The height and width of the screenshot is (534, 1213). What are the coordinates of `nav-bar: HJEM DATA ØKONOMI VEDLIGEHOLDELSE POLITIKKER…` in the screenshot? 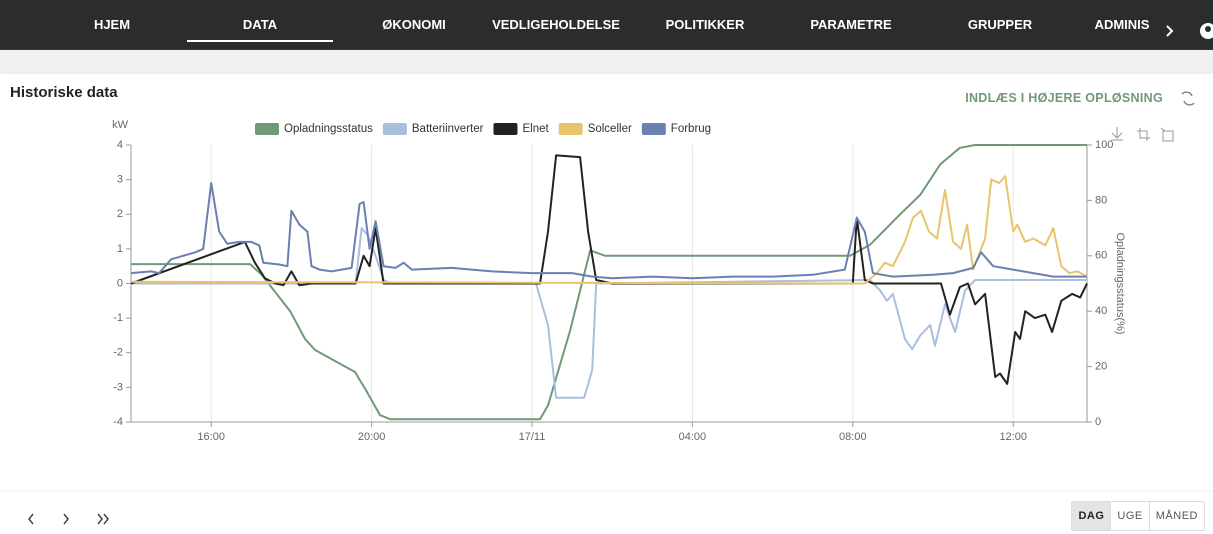 It's located at (606, 25).